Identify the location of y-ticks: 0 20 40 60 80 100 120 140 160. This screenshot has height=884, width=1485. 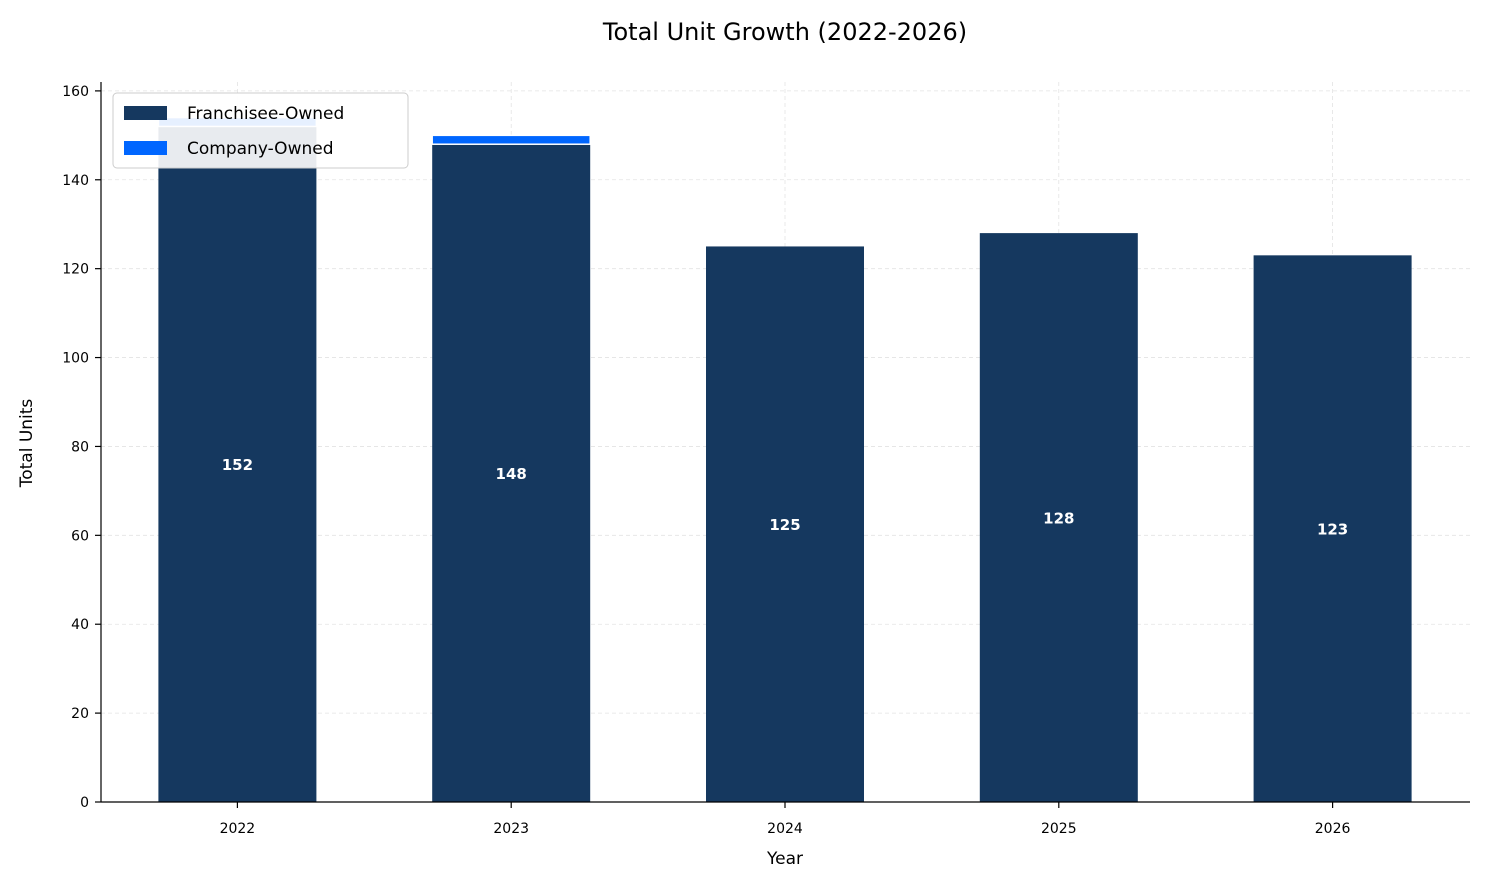
(81, 447).